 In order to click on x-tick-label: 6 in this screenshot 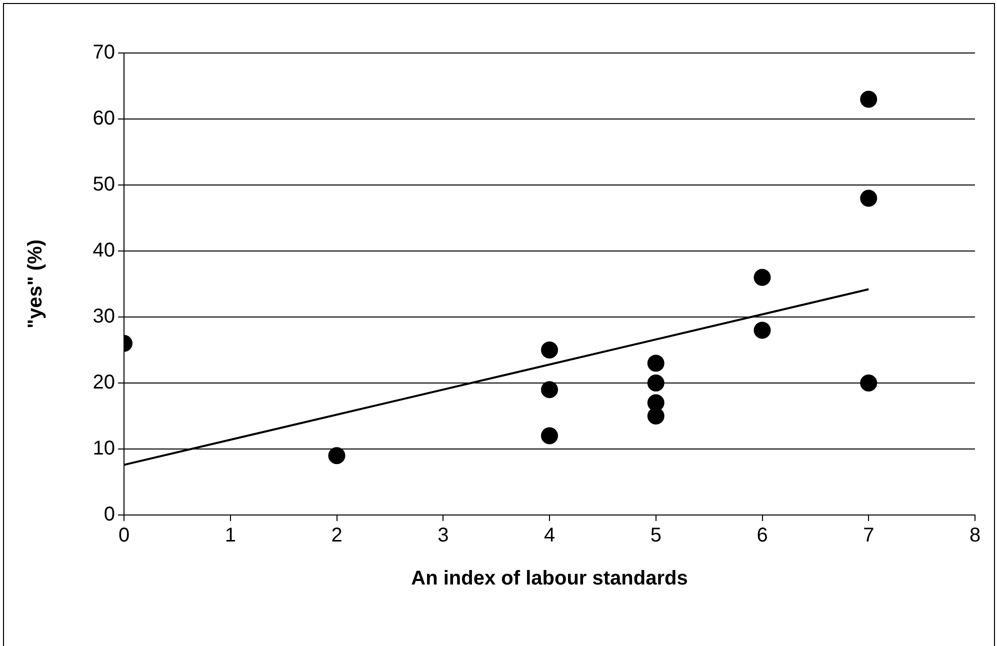, I will do `click(762, 535)`.